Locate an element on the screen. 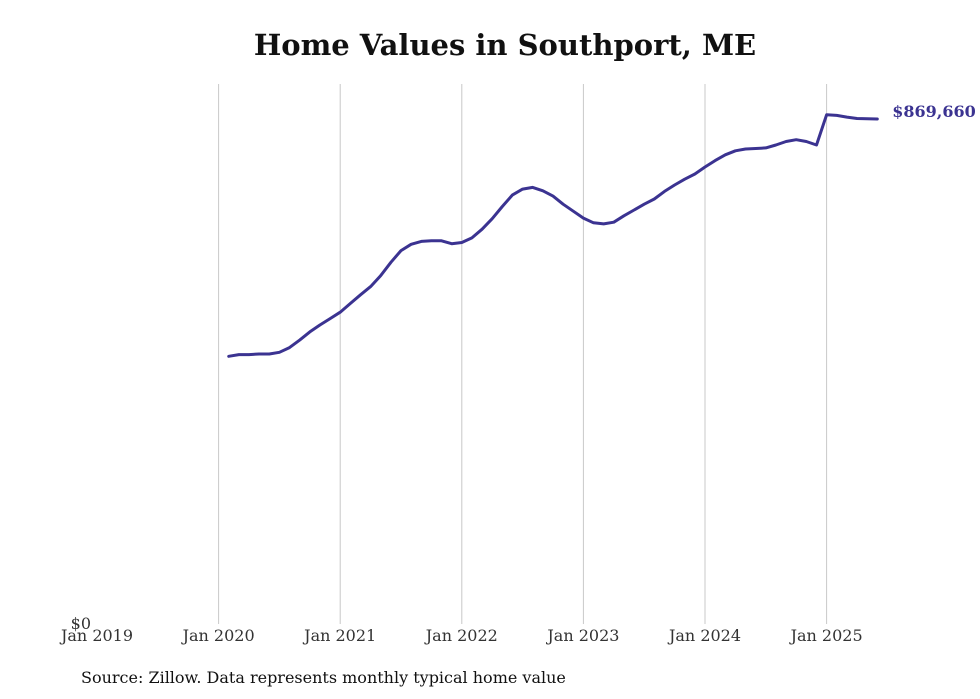 Image resolution: width=980 pixels, height=699 pixels. x-tick-label: Jan 2020 is located at coordinates (218, 635).